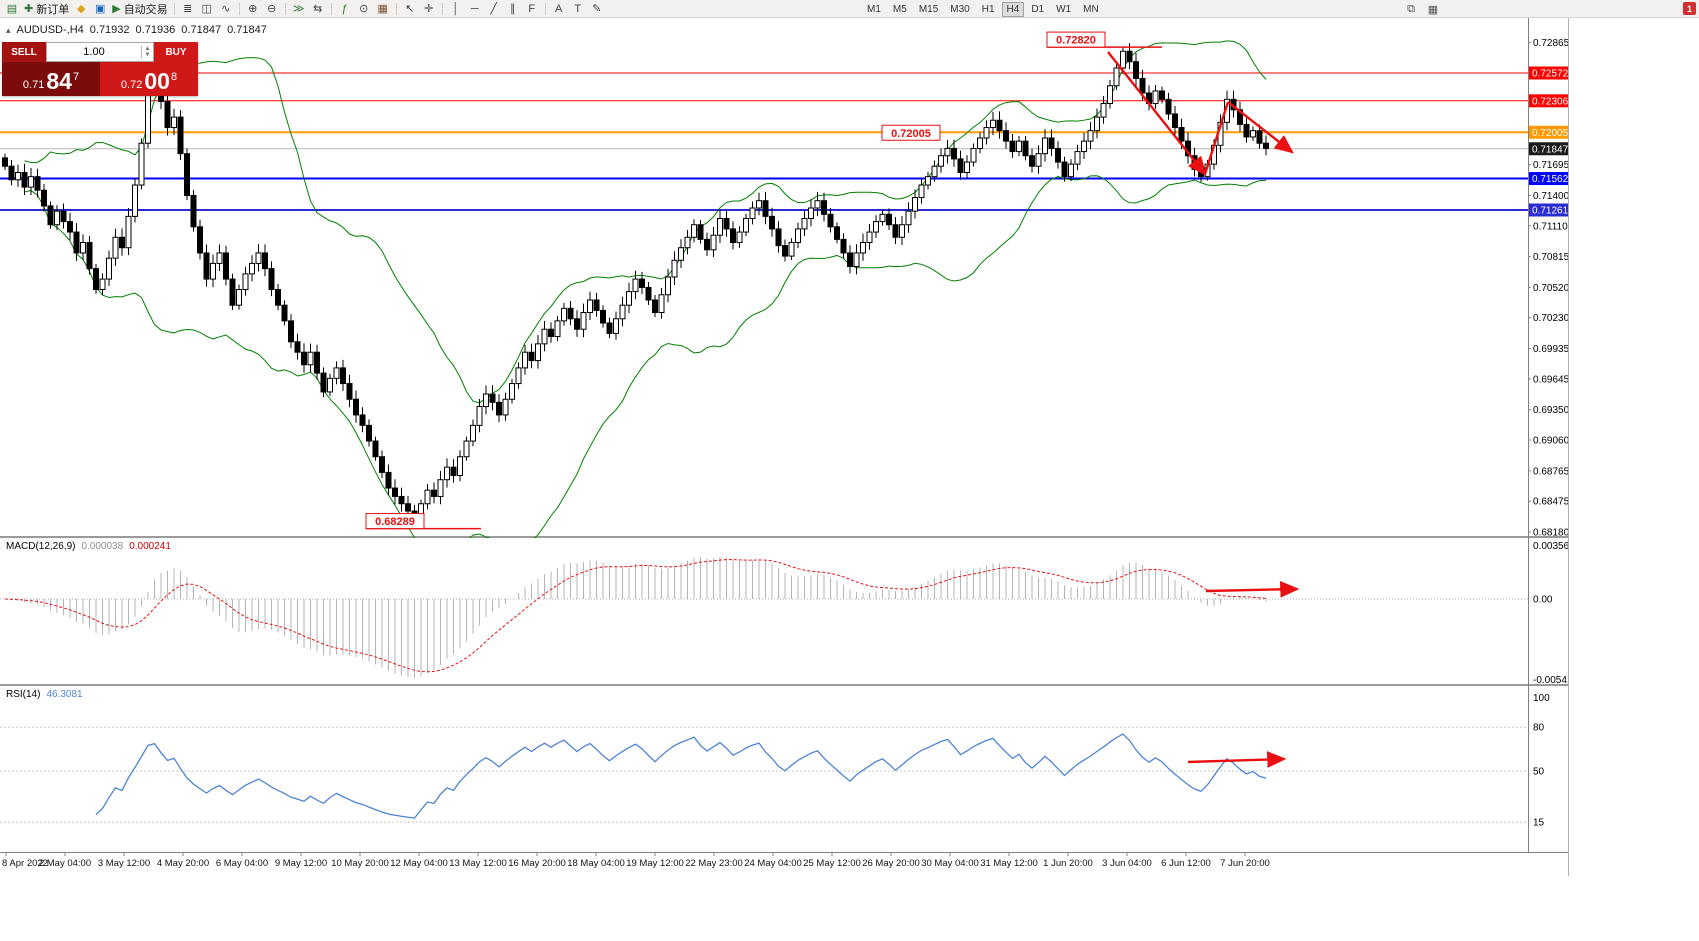  What do you see at coordinates (1550, 441) in the screenshot?
I see `price-axis-label: 0.69060` at bounding box center [1550, 441].